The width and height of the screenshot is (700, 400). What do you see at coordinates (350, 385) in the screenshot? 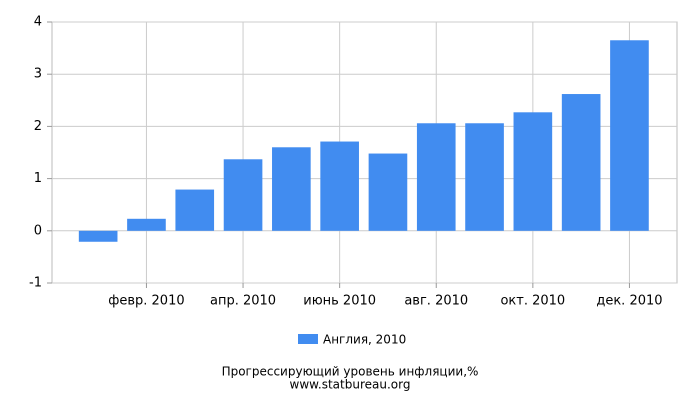
I see `source: www.statbureau.org` at bounding box center [350, 385].